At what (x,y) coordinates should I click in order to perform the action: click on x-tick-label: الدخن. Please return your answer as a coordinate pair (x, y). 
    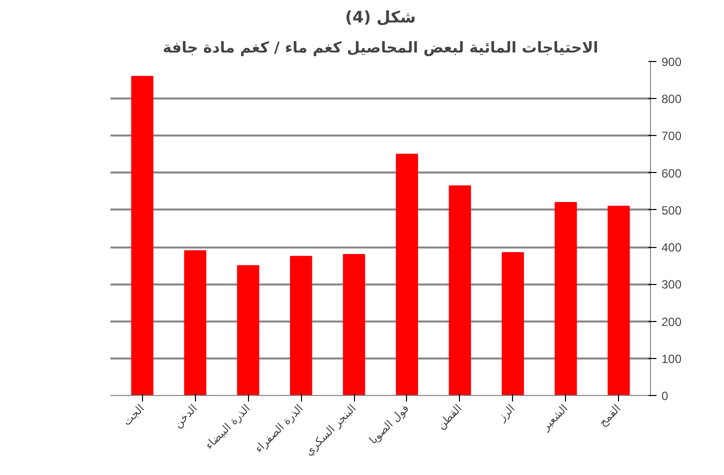
    Looking at the image, I should click on (185, 416).